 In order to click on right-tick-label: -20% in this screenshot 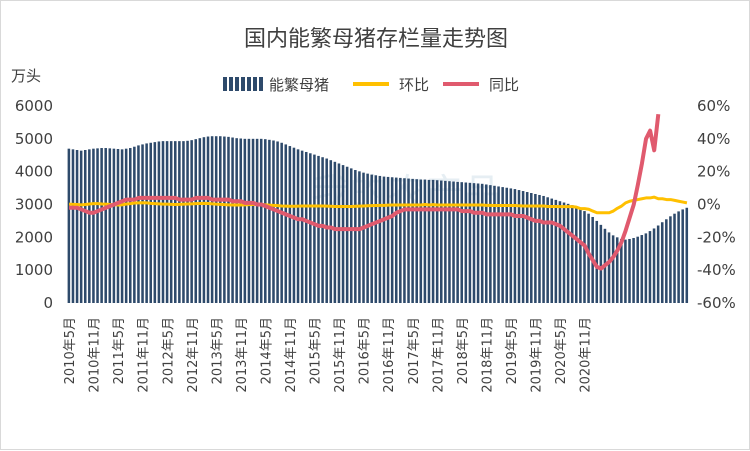, I will do `click(716, 237)`.